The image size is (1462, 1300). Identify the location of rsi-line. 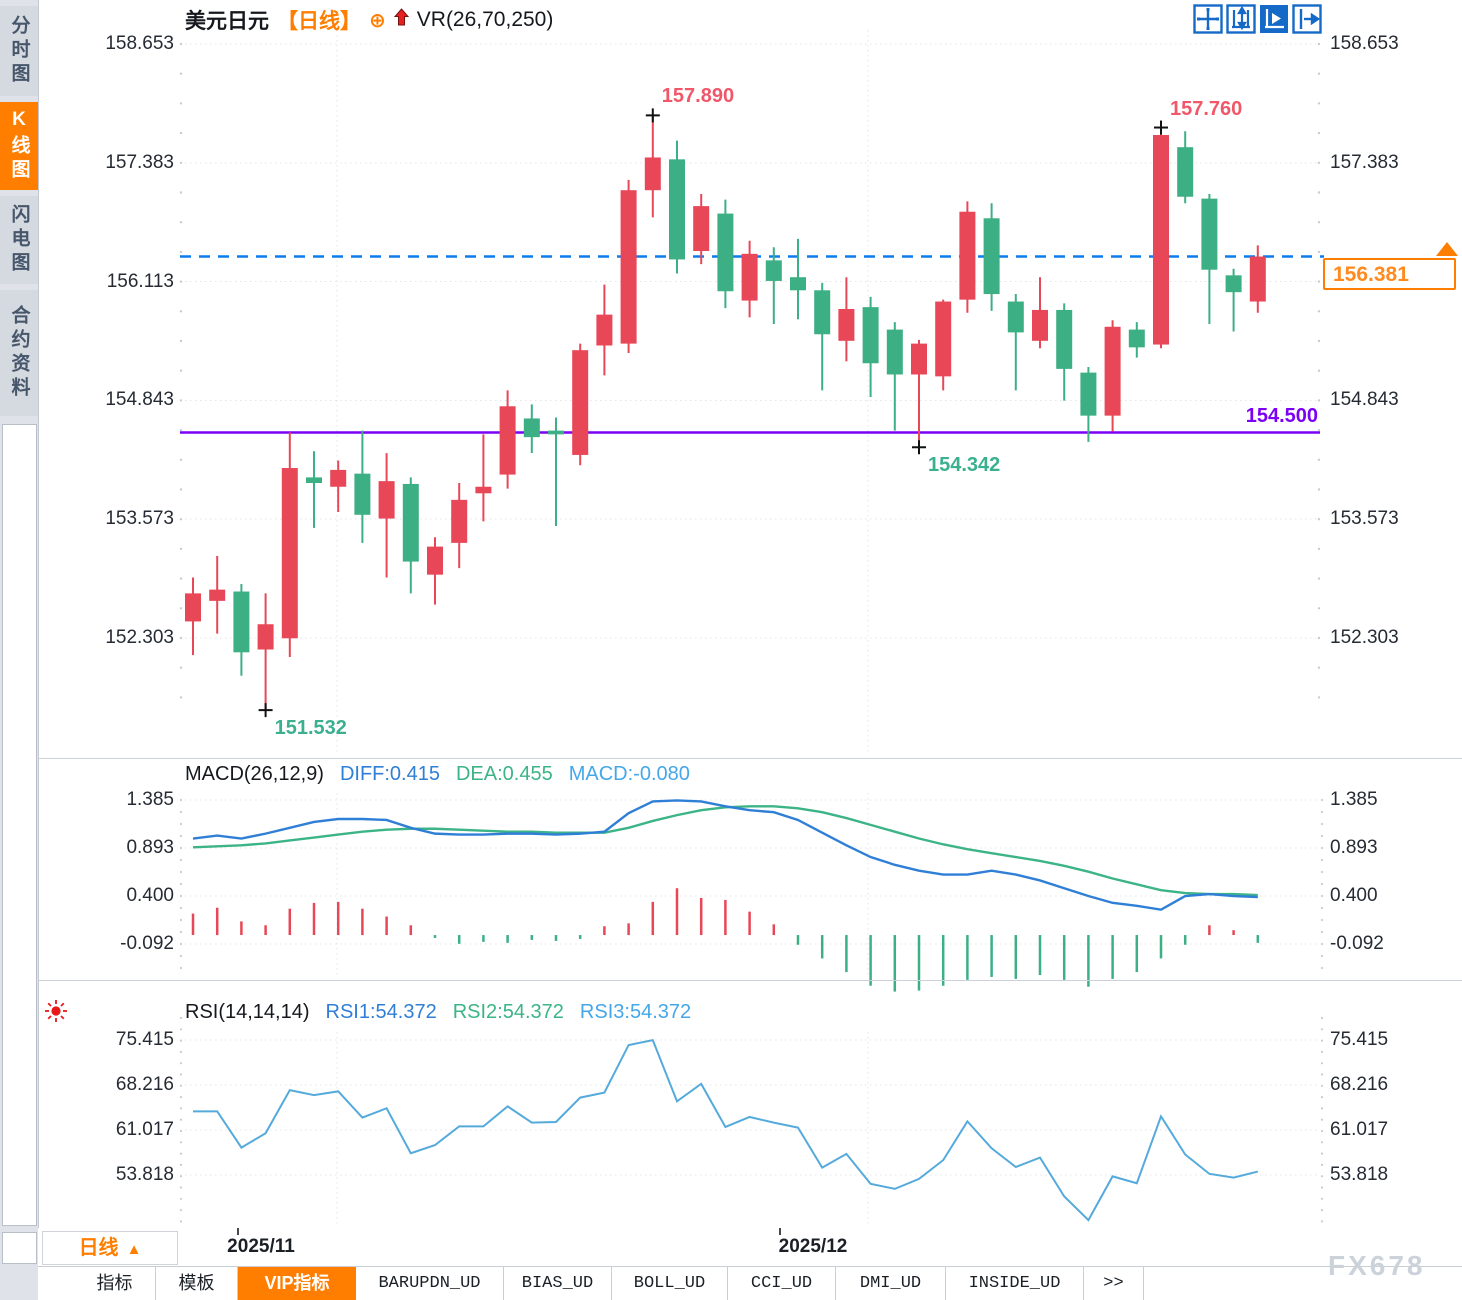
(726, 1130).